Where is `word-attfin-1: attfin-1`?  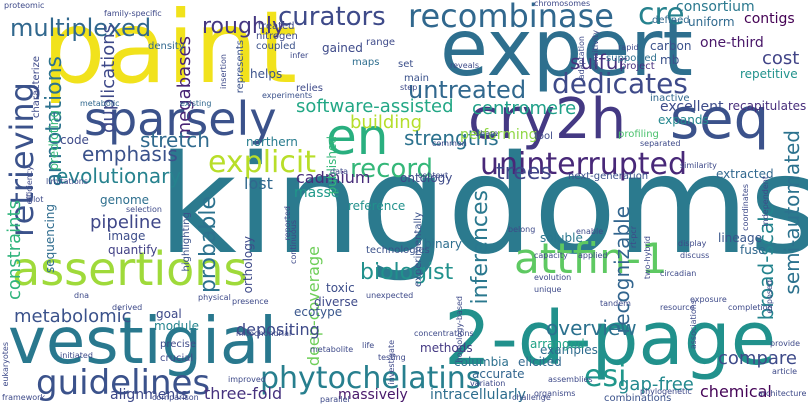
word-attfin-1: attfin-1 is located at coordinates (591, 258).